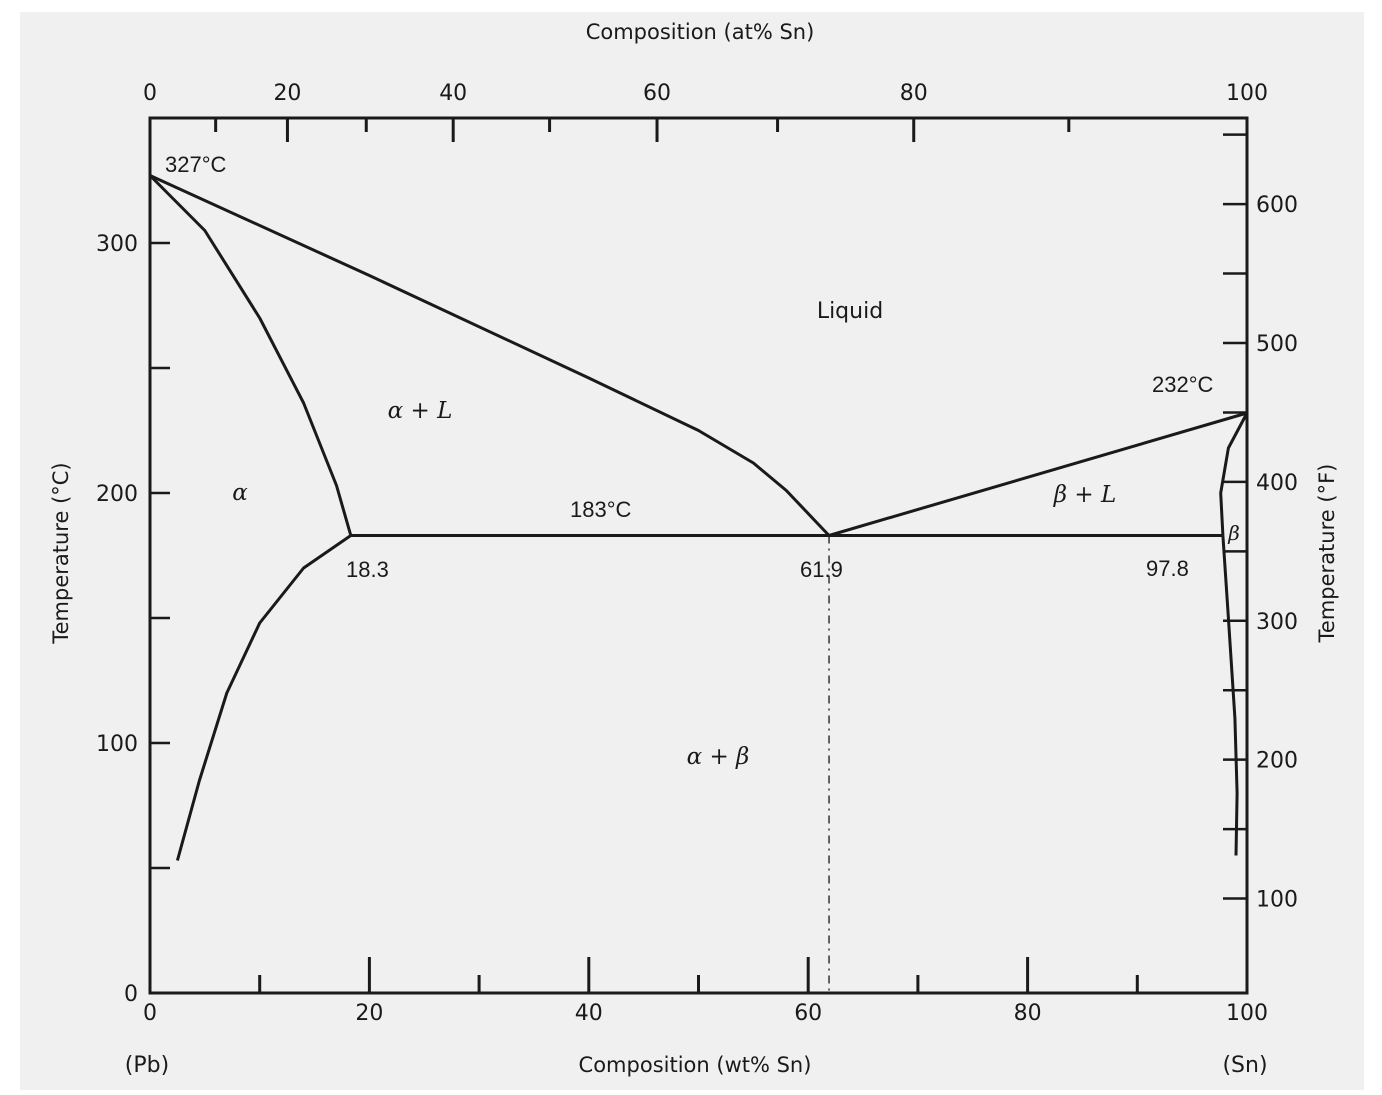 This screenshot has height=1095, width=1382. What do you see at coordinates (240, 493) in the screenshot?
I see `region-alpha: α` at bounding box center [240, 493].